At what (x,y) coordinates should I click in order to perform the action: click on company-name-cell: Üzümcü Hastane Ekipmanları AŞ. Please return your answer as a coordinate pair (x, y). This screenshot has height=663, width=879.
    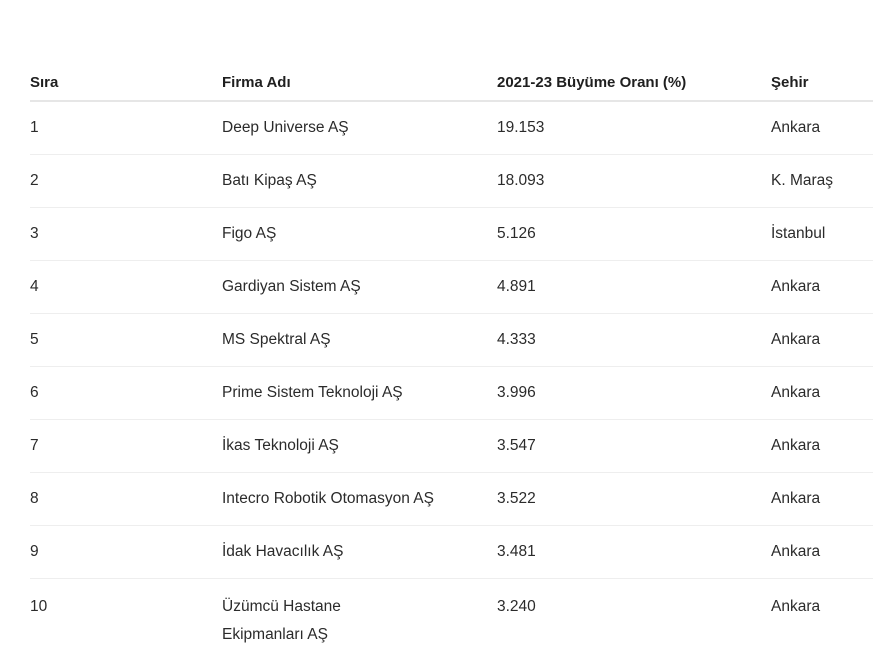
    Looking at the image, I should click on (359, 614).